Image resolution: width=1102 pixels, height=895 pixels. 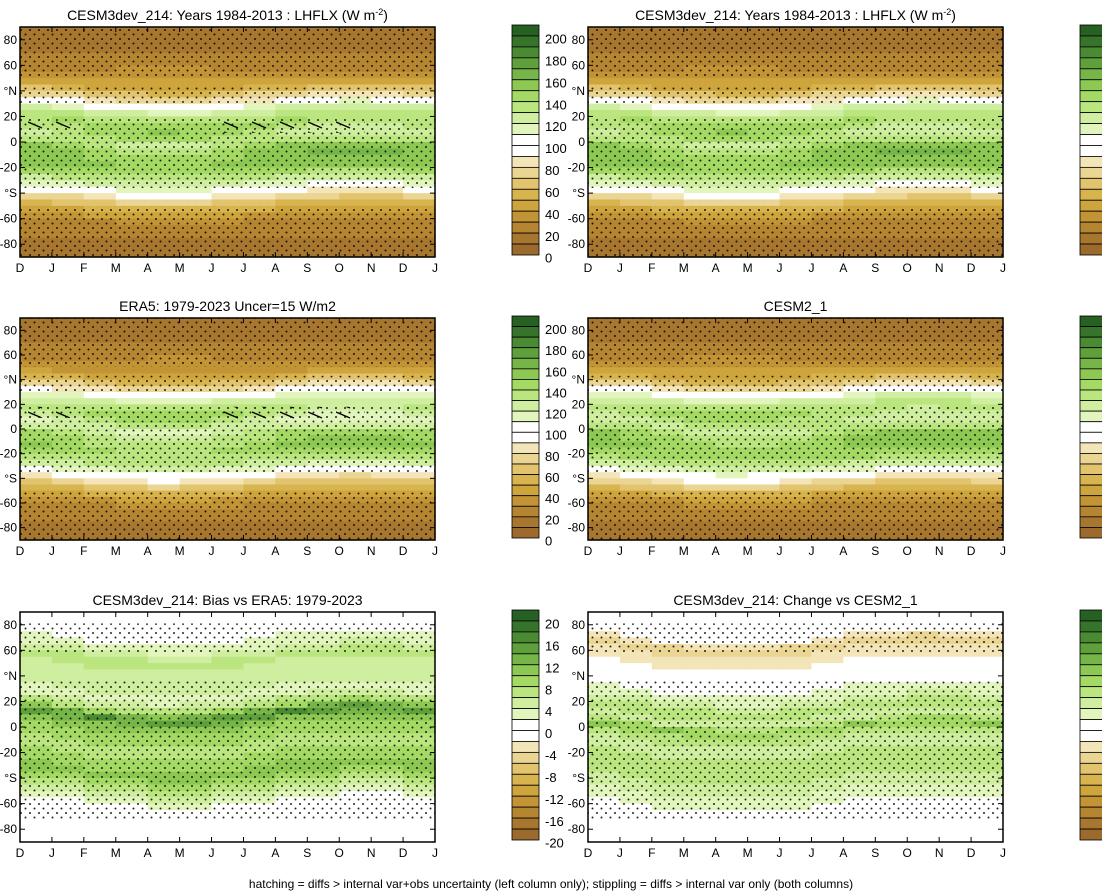 I want to click on x-tick-label: D, so click(x=971, y=551).